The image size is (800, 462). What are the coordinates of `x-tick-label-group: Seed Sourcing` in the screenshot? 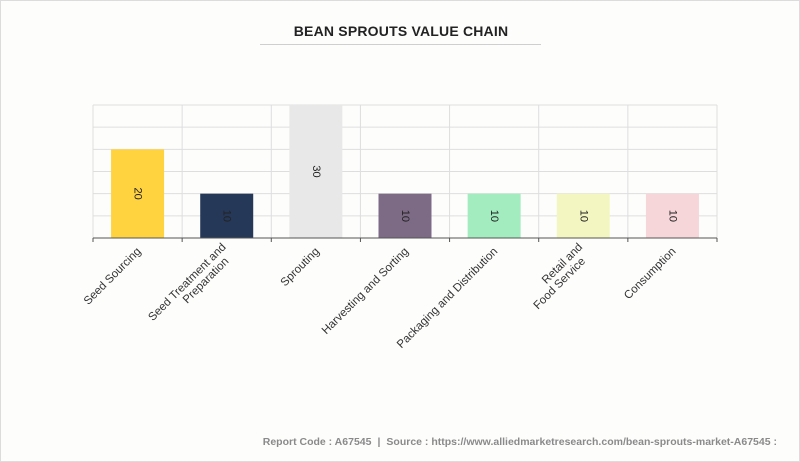 It's located at (113, 277).